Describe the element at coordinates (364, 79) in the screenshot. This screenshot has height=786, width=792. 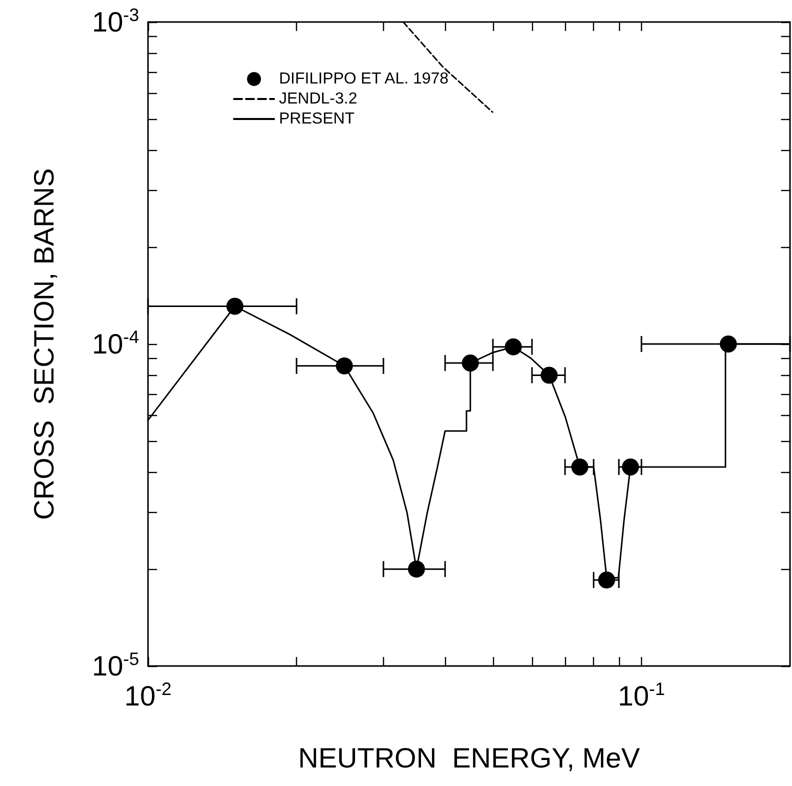
I see `legend-label: DIFILIPPO ET AL. 1978` at that location.